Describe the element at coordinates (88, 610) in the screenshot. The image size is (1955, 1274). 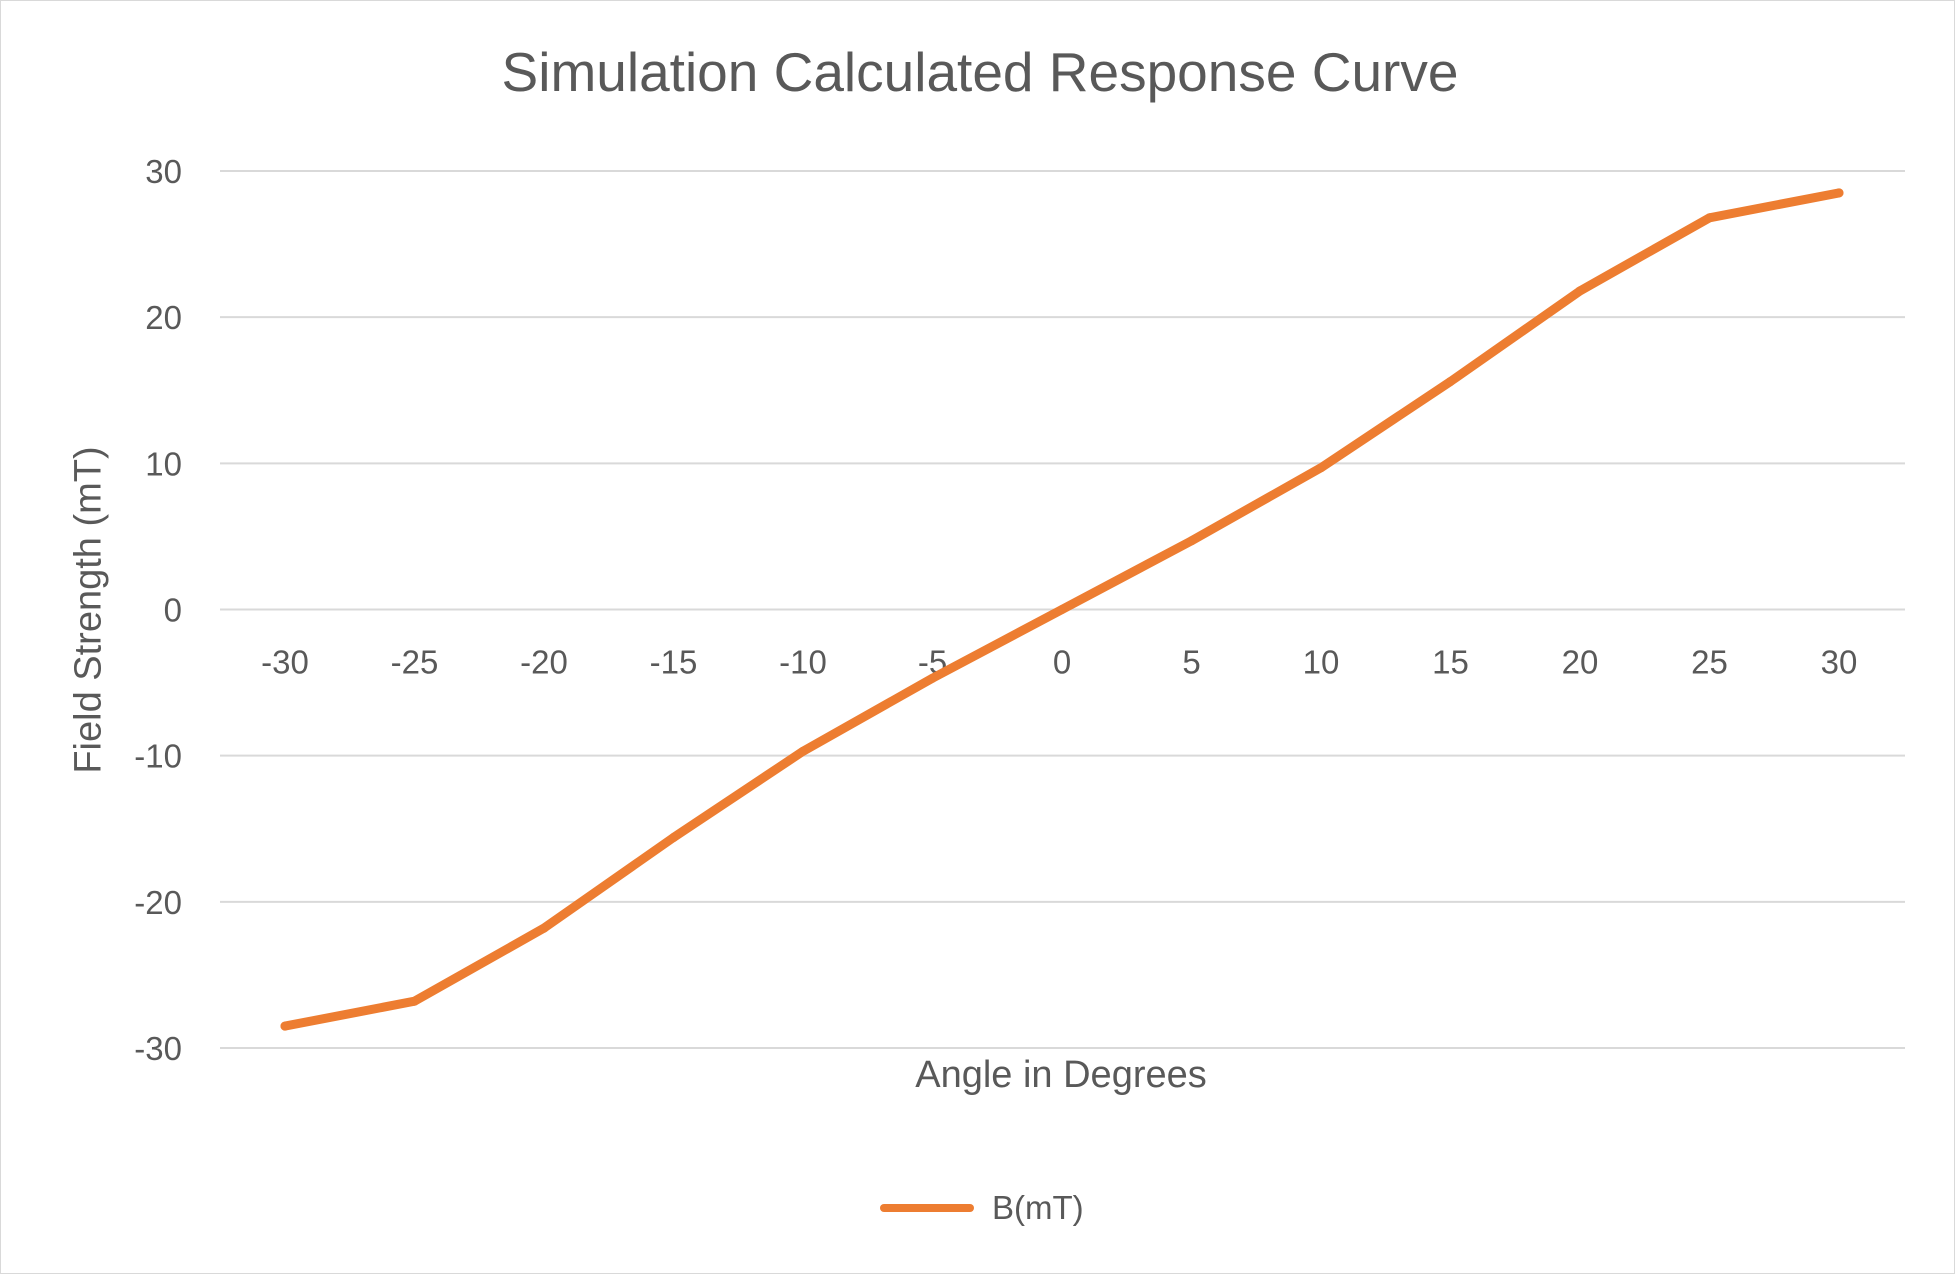
I see `y-axis-title: Field Strength (mT)` at that location.